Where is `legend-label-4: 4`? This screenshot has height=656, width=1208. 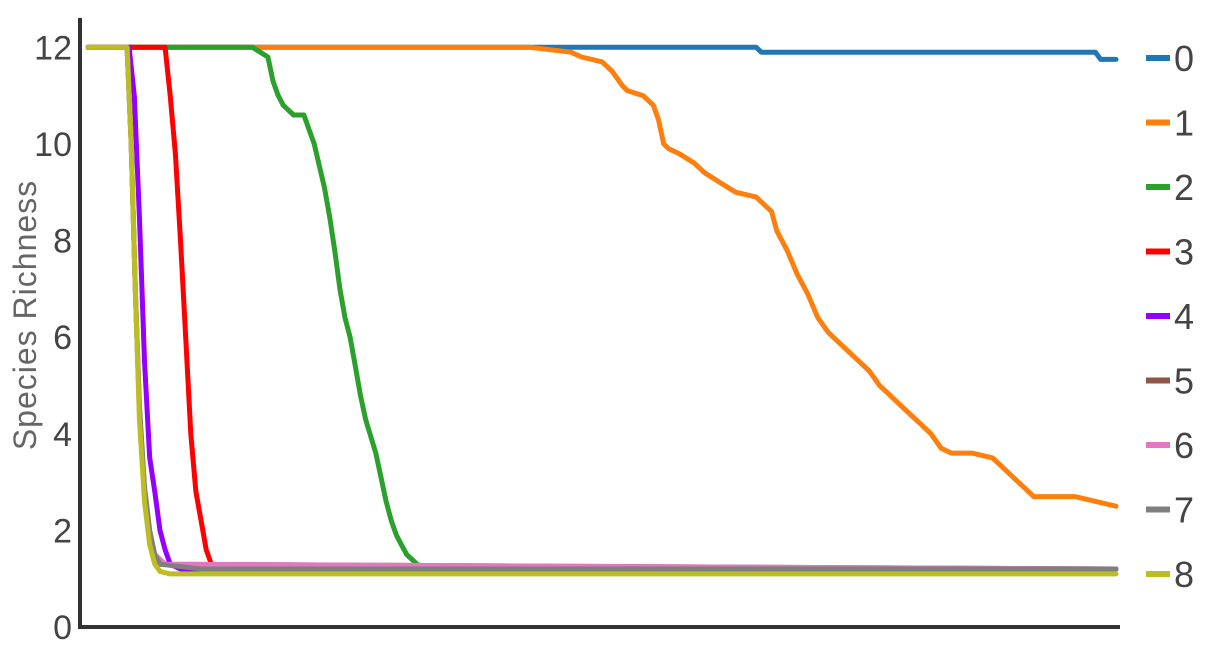 legend-label-4: 4 is located at coordinates (1184, 316).